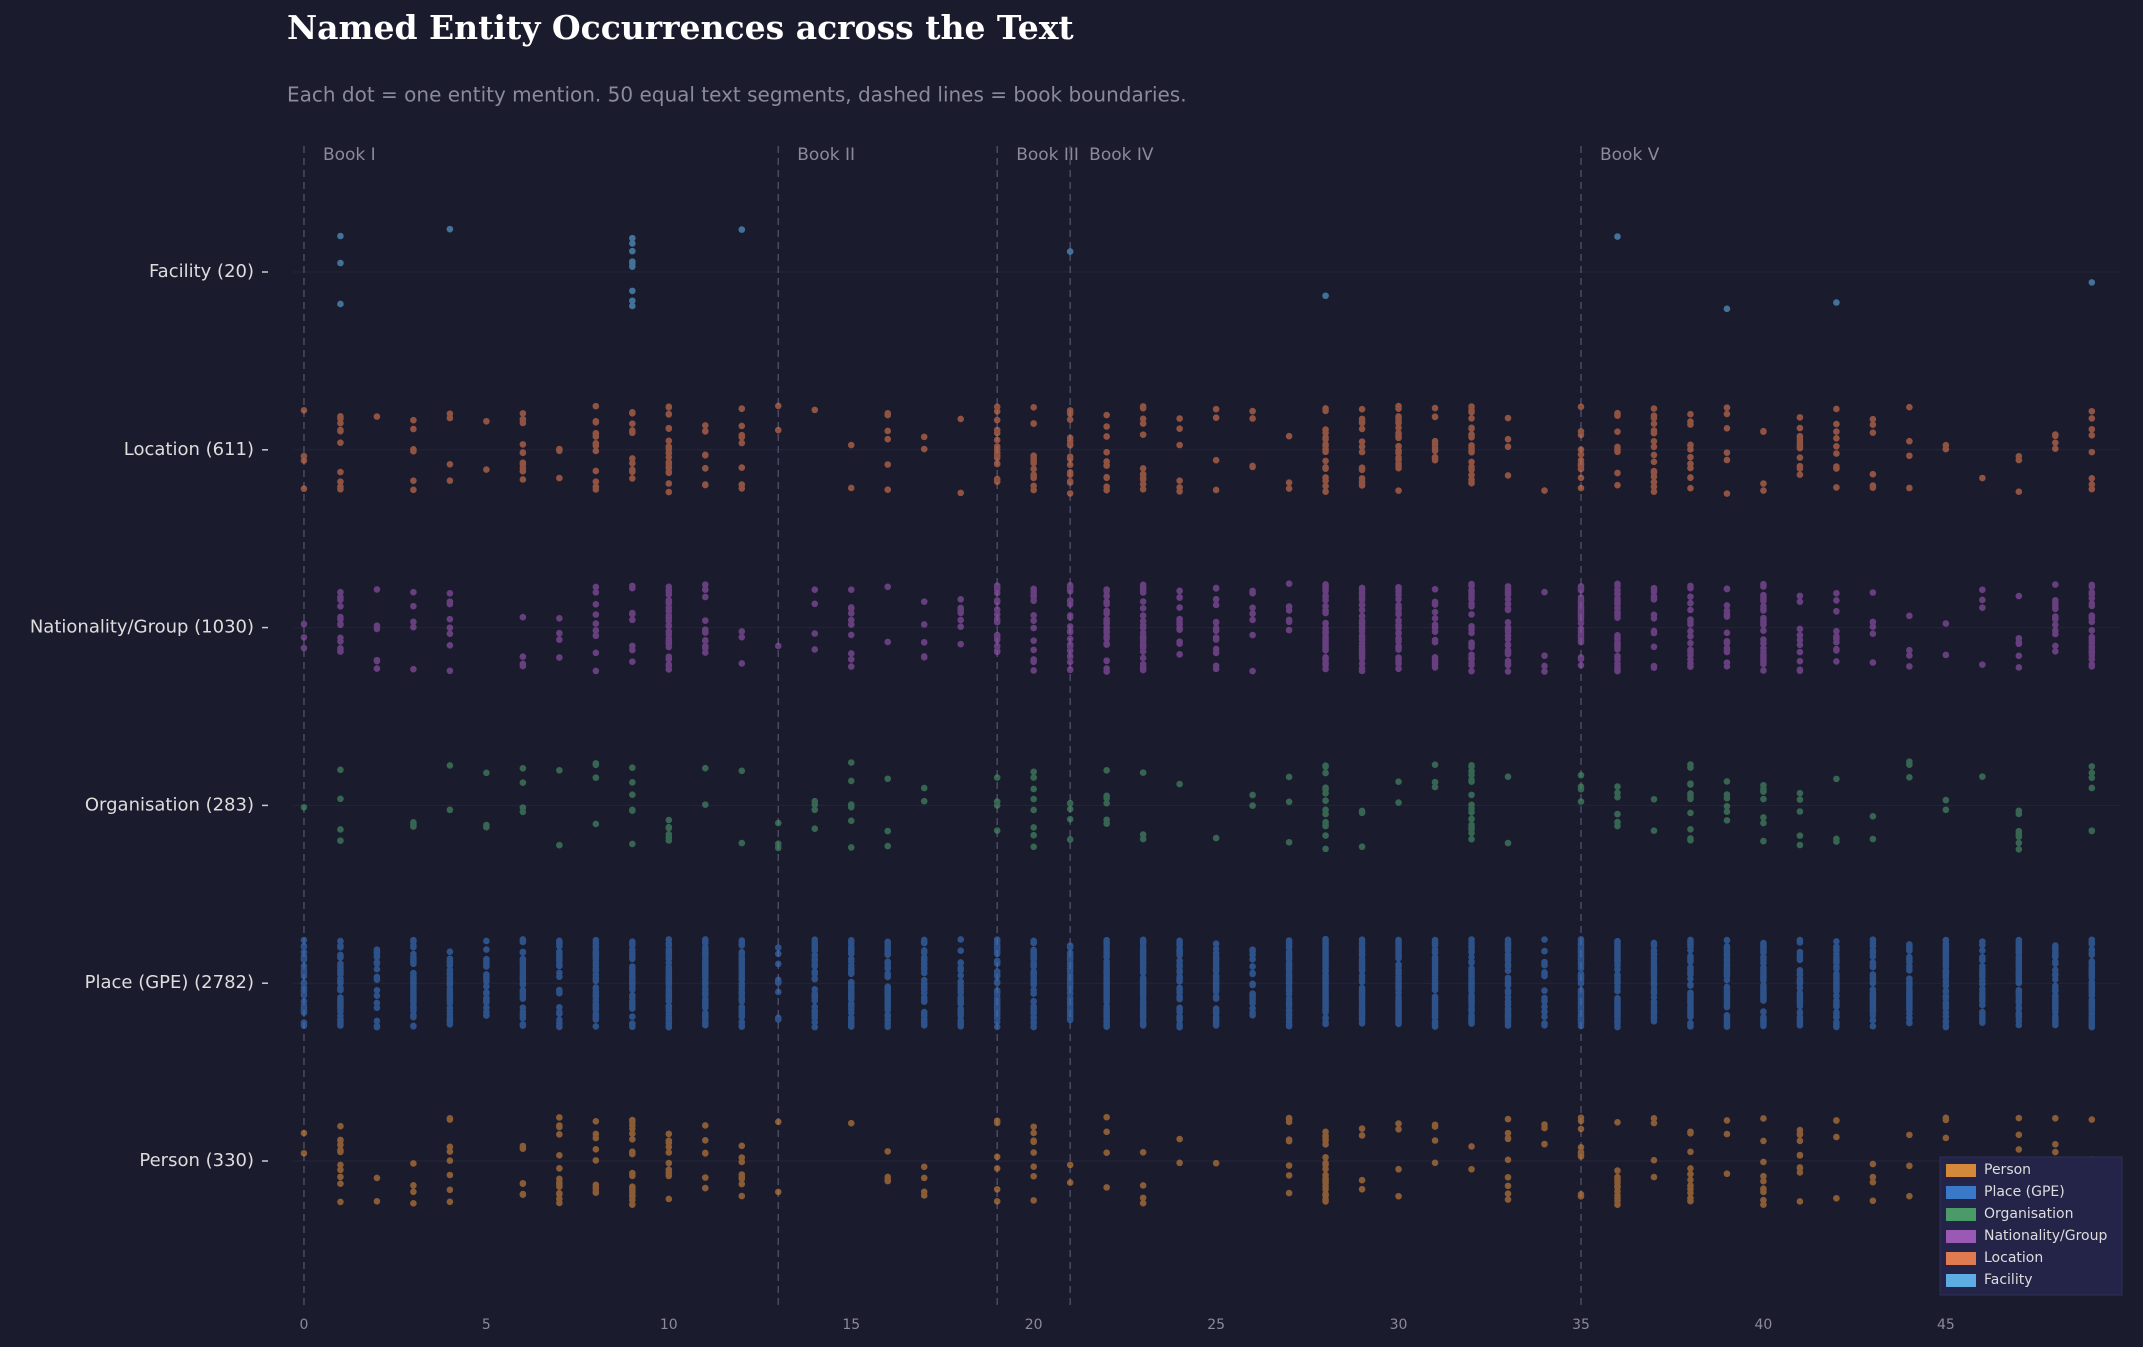 The image size is (2143, 1347). Describe the element at coordinates (1034, 1325) in the screenshot. I see `x-tick-label: 20` at that location.